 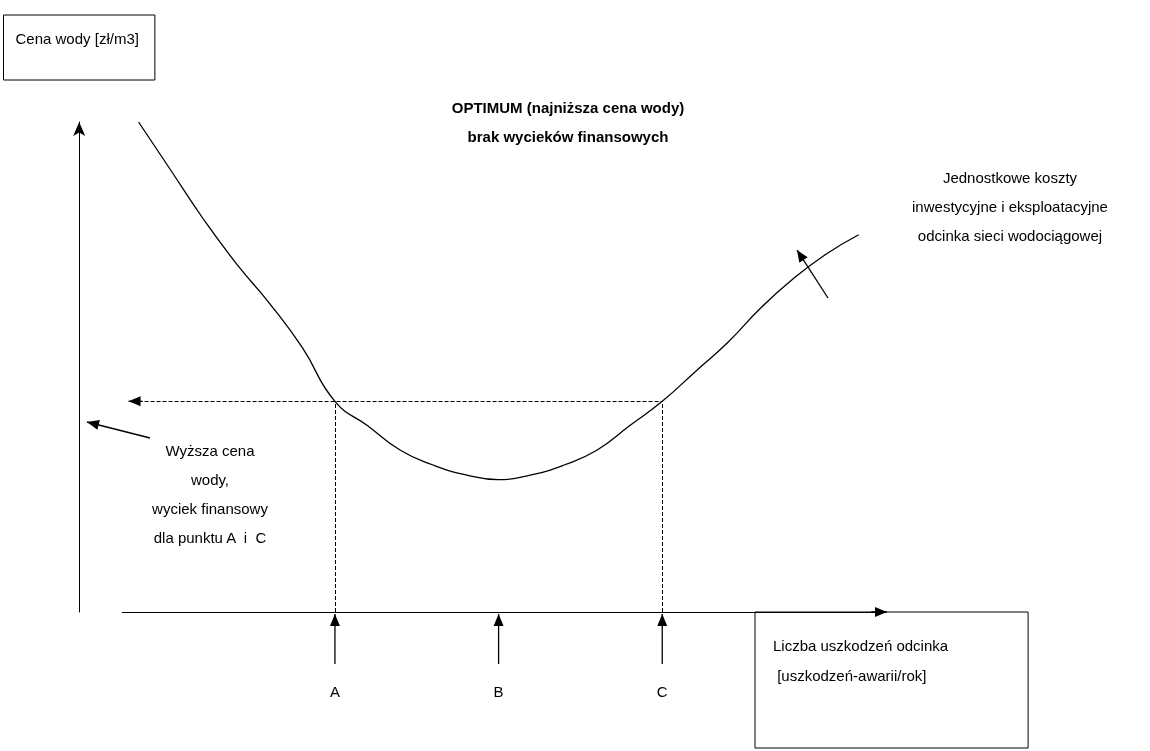 I want to click on annotation: Wyższa cena wody, wyciek finansowy dla punktu A i C, so click(x=210, y=494).